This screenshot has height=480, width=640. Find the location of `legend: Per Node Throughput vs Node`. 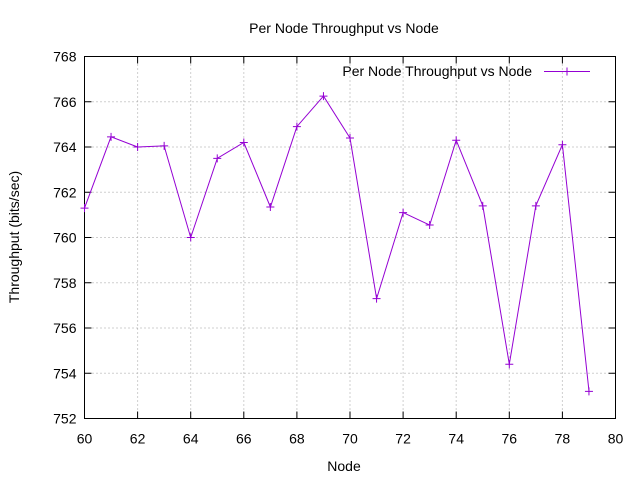

legend: Per Node Throughput vs Node is located at coordinates (466, 71).